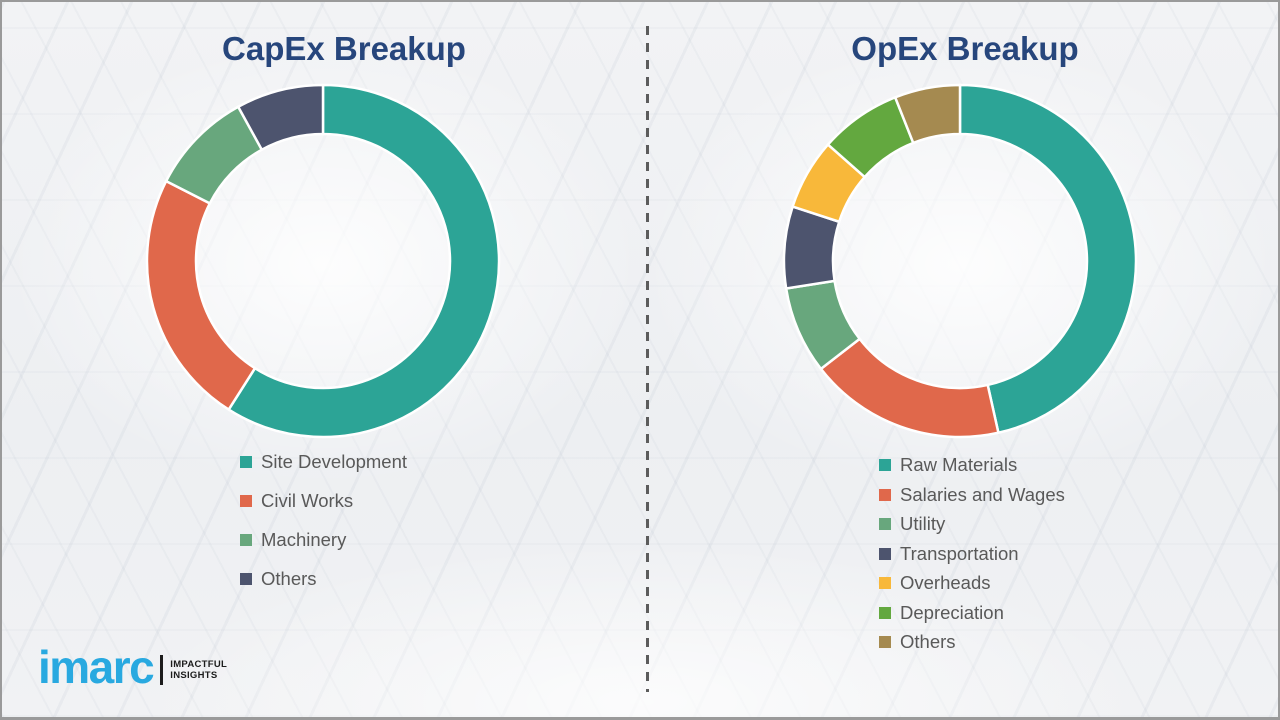 The height and width of the screenshot is (720, 1280). What do you see at coordinates (923, 523) in the screenshot?
I see `legend-label: Utility` at bounding box center [923, 523].